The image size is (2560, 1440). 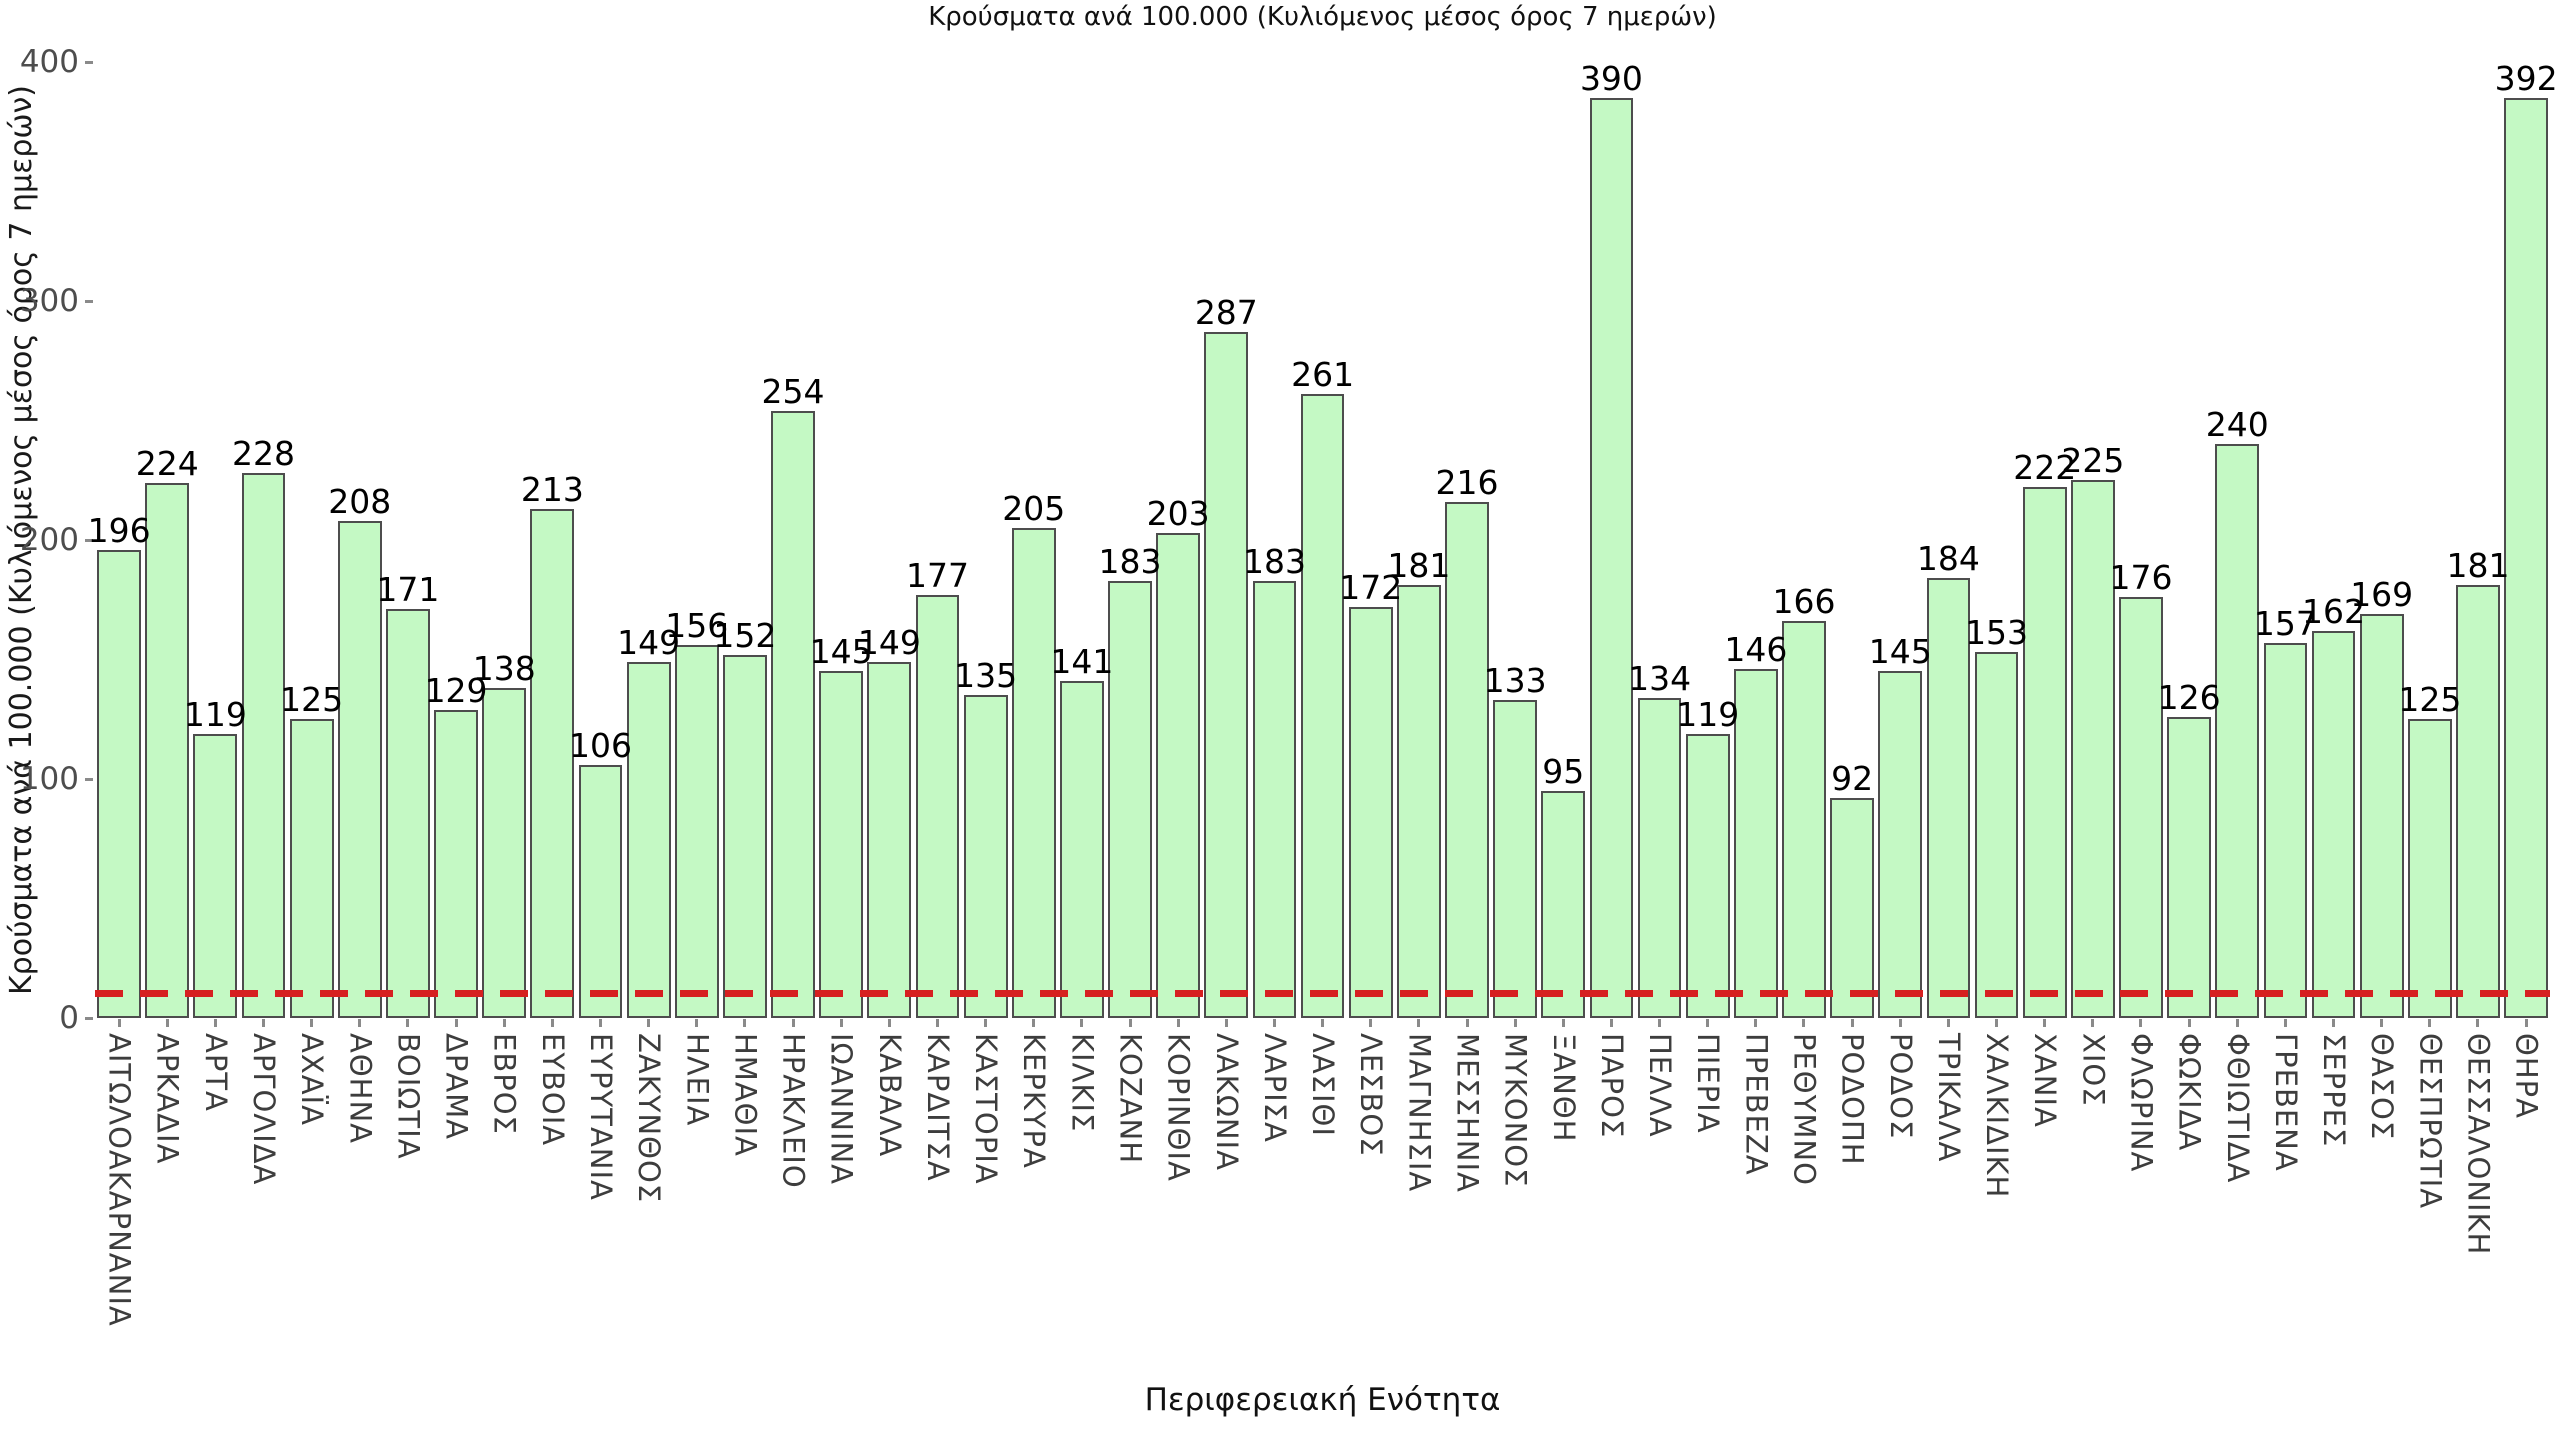 What do you see at coordinates (1708, 1198) in the screenshot?
I see `x-tick: ΠΙΕΡΙΑ` at bounding box center [1708, 1198].